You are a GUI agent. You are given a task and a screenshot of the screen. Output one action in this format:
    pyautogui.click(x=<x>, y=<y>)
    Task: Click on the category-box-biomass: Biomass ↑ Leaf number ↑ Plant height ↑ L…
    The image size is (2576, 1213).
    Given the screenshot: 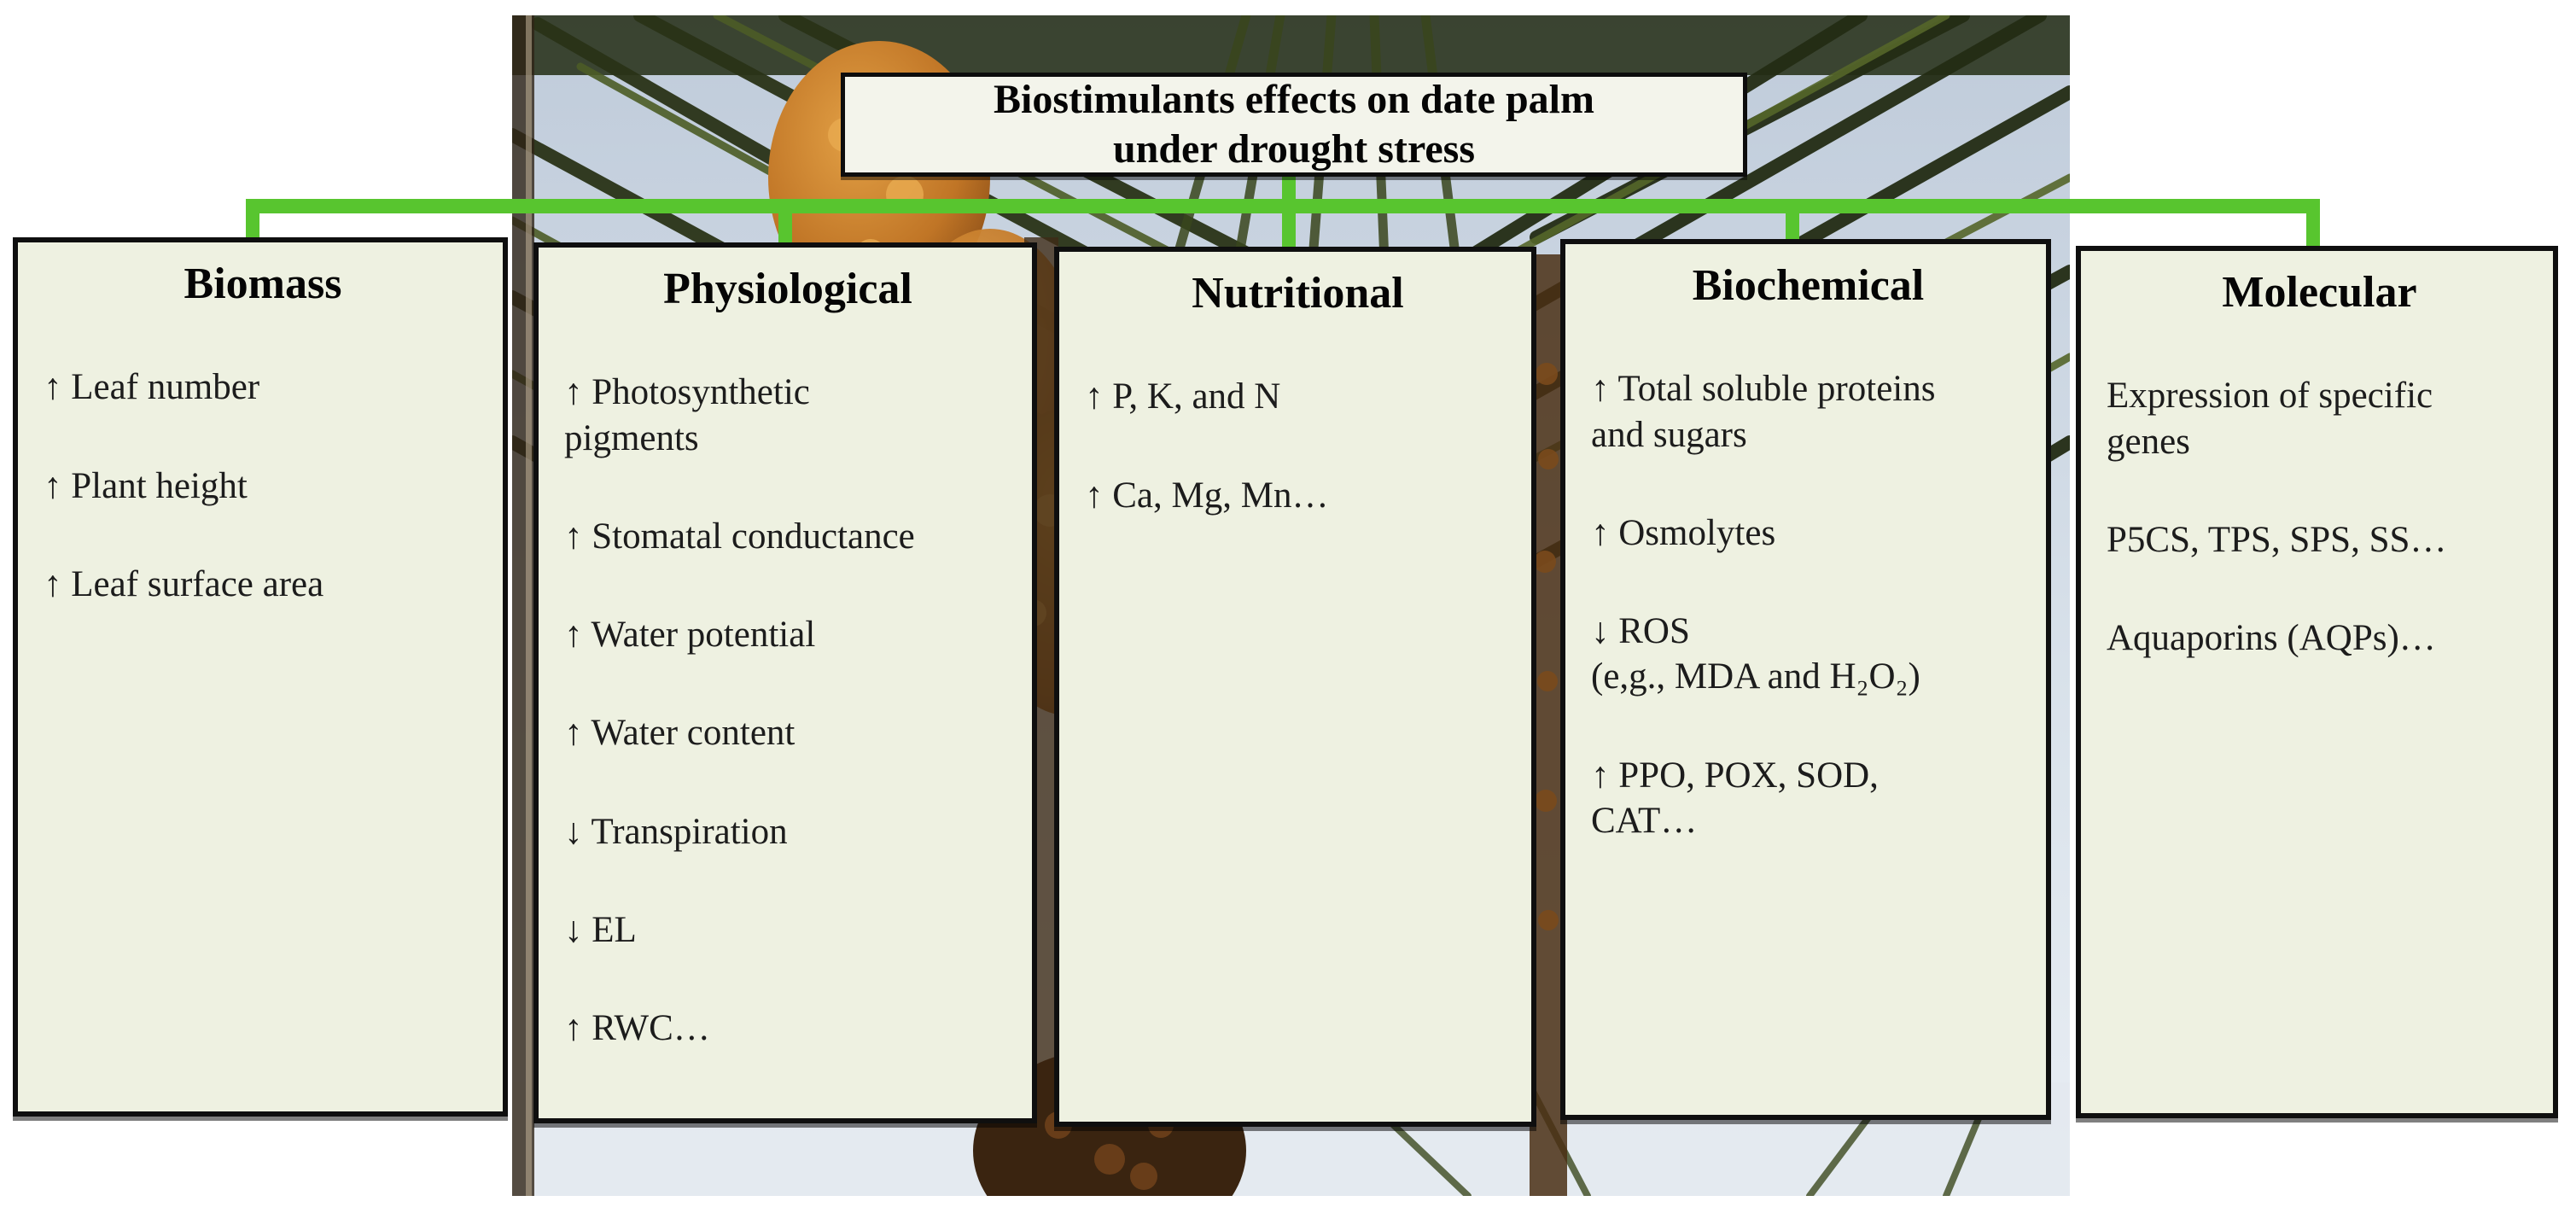 What is the action you would take?
    pyautogui.click(x=260, y=677)
    